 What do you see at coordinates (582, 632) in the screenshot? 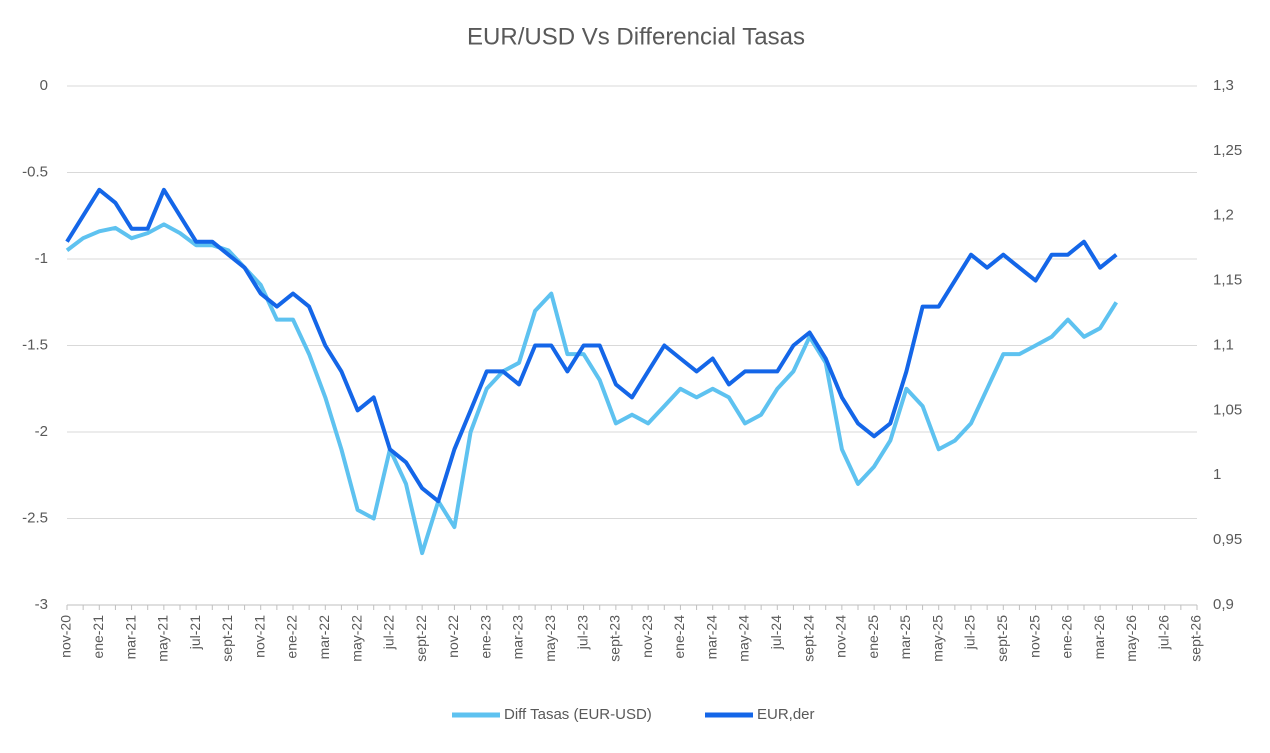
I see `x-tick-label: jul-23` at bounding box center [582, 632].